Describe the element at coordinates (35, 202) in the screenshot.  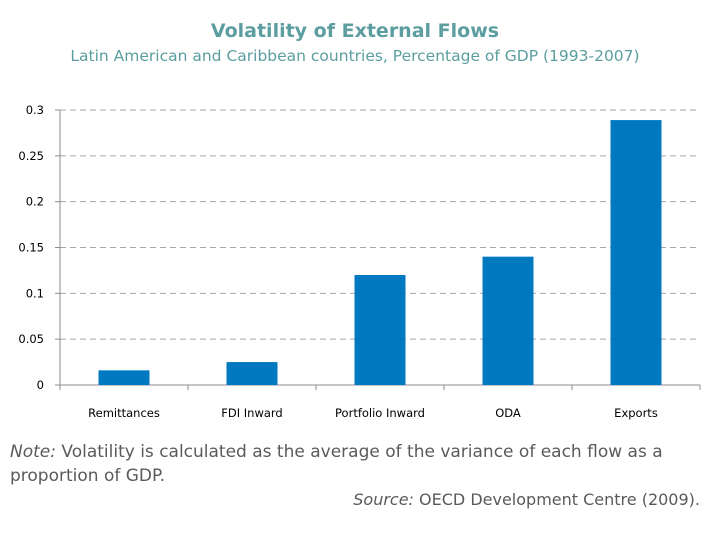
I see `y-tick-label: 0.2` at that location.